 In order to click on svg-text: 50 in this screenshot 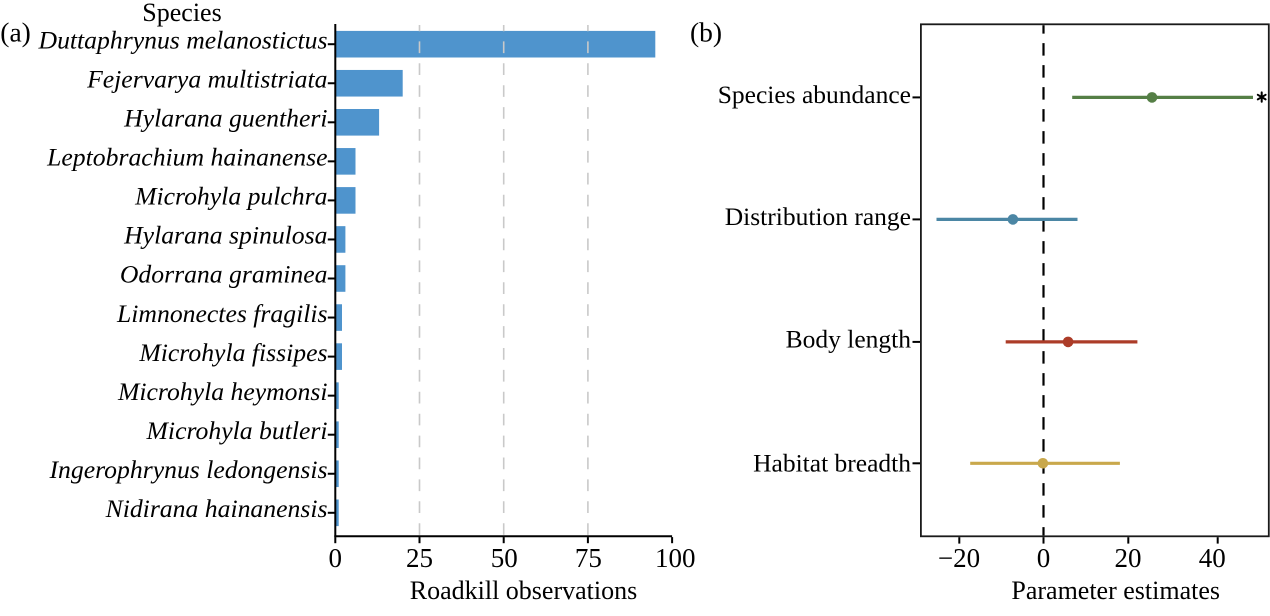, I will do `click(504, 558)`.